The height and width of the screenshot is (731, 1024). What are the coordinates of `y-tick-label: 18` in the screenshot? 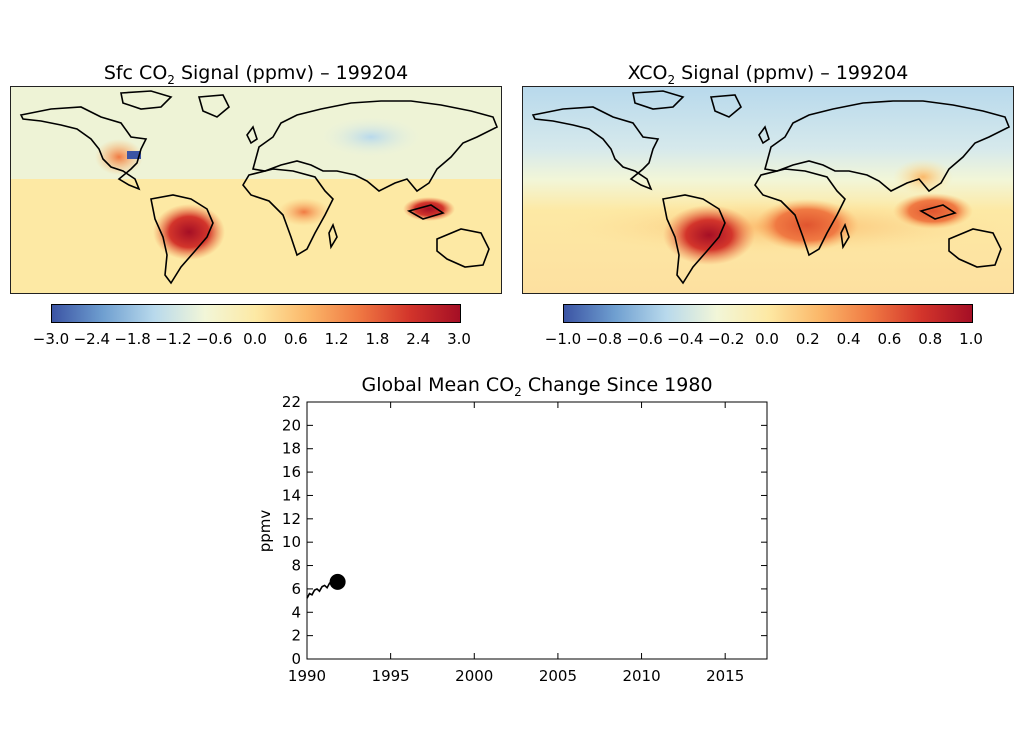 It's located at (291, 449).